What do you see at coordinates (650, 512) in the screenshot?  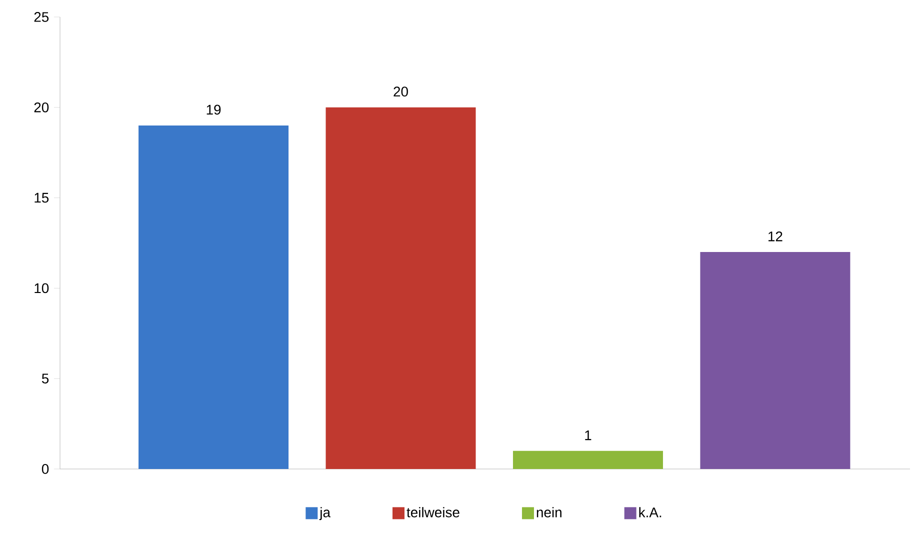 I see `legend-label: k.A.` at bounding box center [650, 512].